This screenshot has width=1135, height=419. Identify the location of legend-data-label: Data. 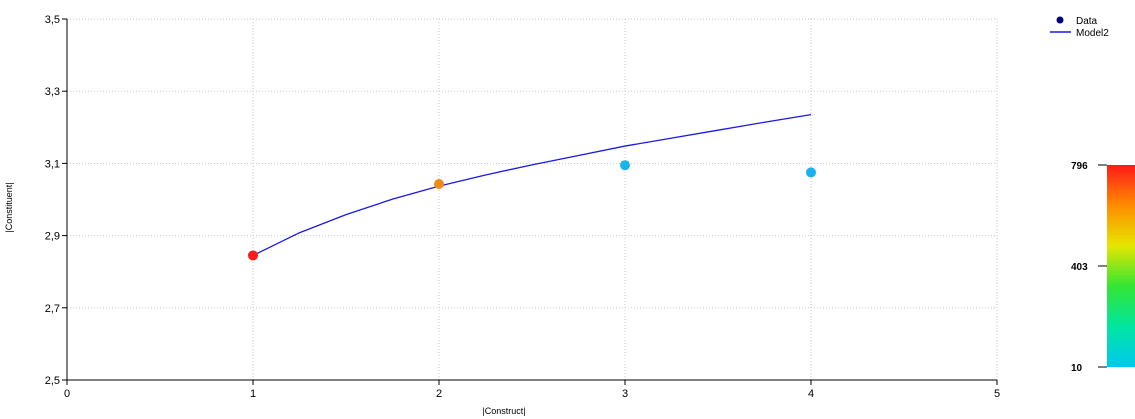
(1087, 21).